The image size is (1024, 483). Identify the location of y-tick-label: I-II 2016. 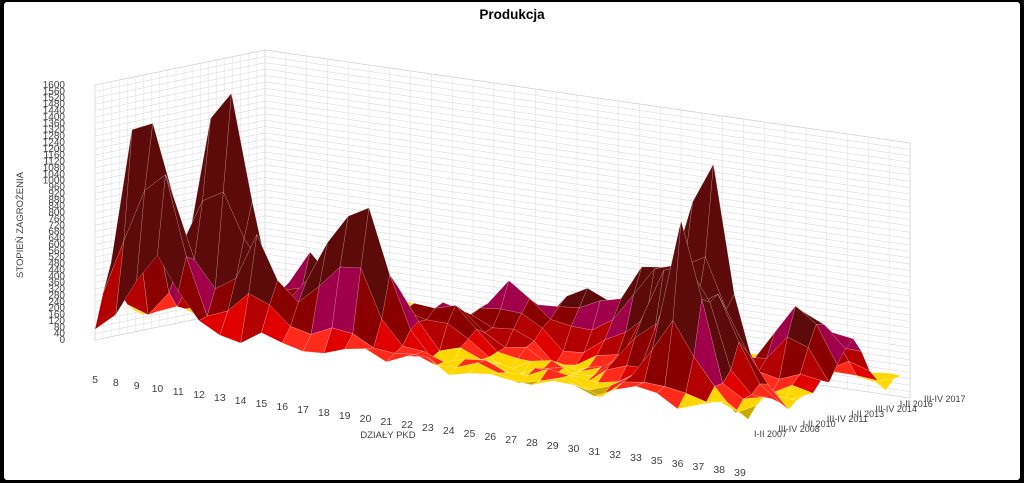
(916, 404).